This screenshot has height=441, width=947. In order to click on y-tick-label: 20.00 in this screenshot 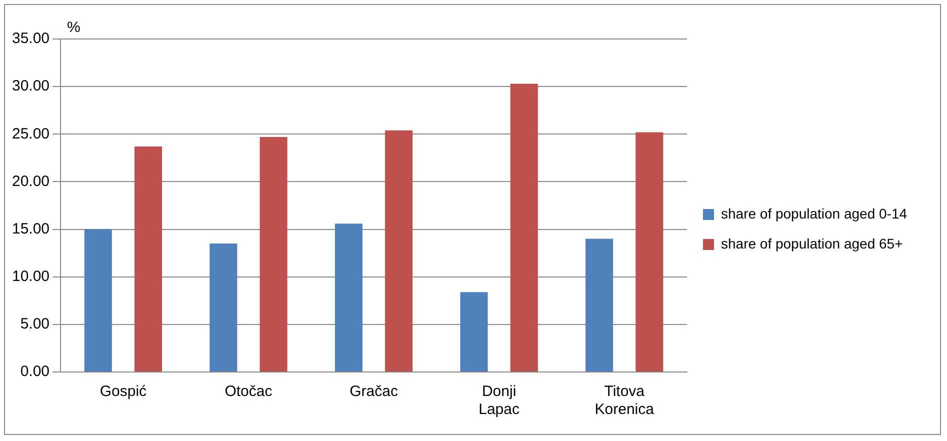, I will do `click(31, 181)`.